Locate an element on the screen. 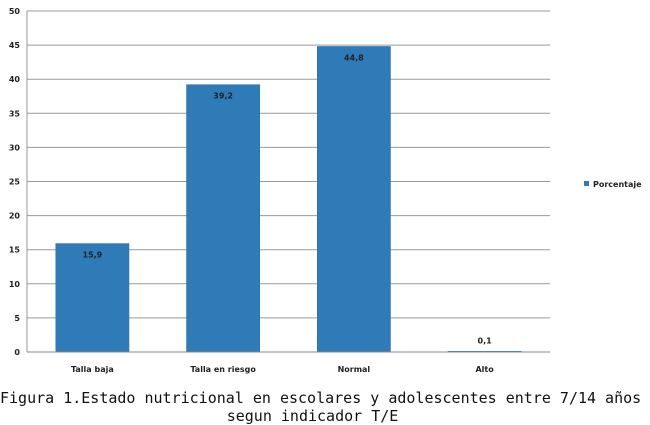 Image resolution: width=650 pixels, height=425 pixels. y-tick-label: 10 is located at coordinates (15, 284).